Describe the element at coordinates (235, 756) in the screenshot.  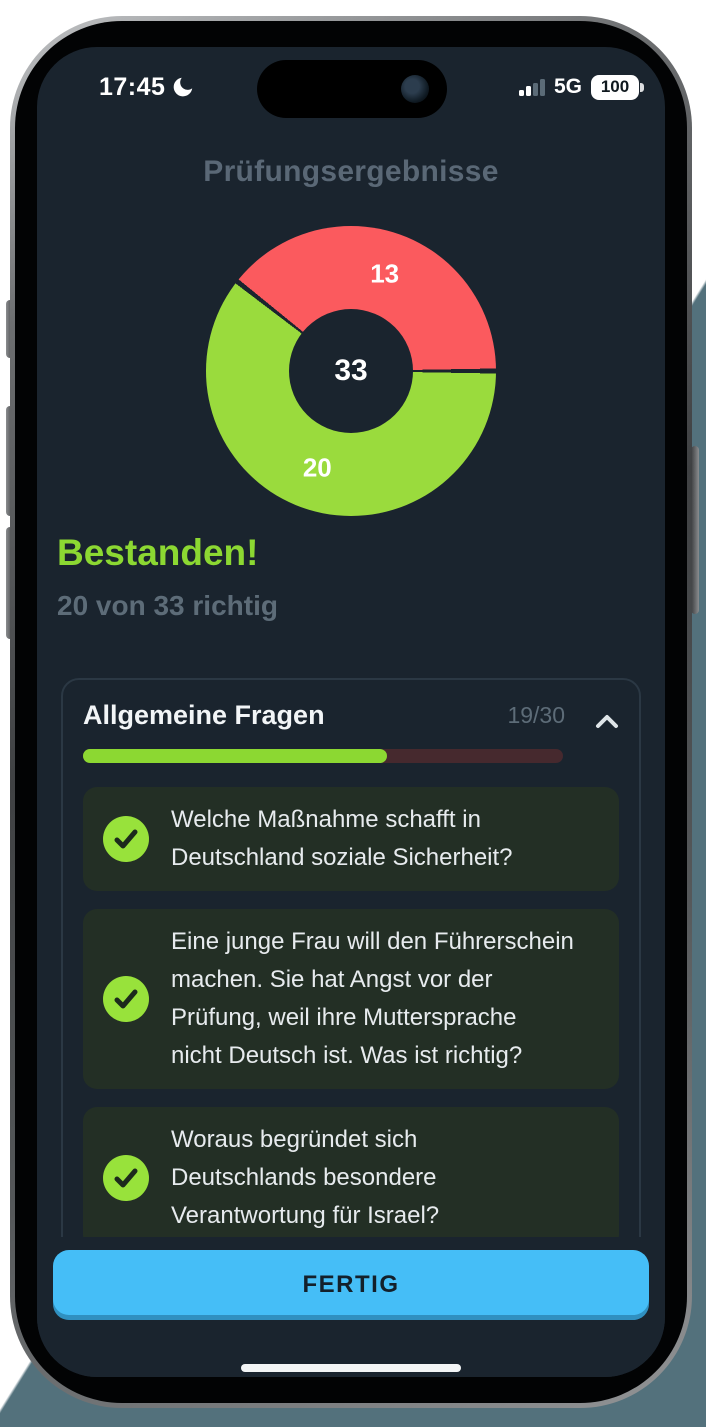
I see `category-progress-fill` at that location.